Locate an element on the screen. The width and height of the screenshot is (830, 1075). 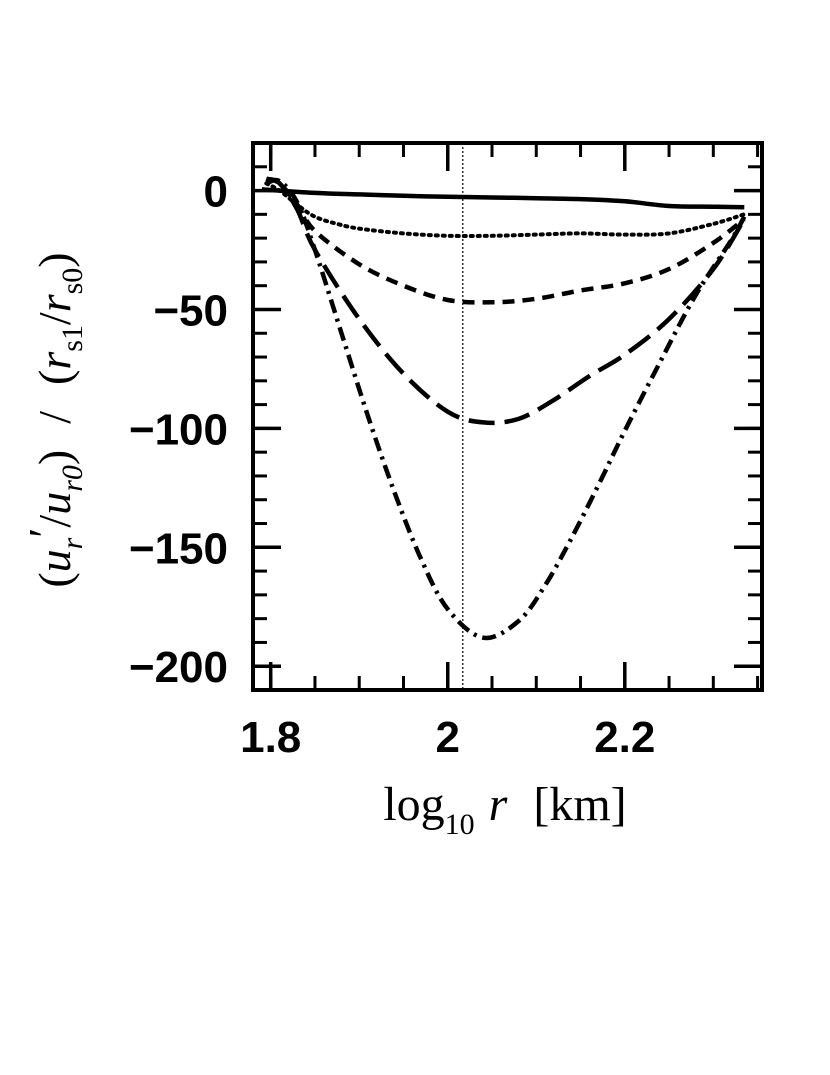
y-axis-title-slash2: / is located at coordinates (54, 318).